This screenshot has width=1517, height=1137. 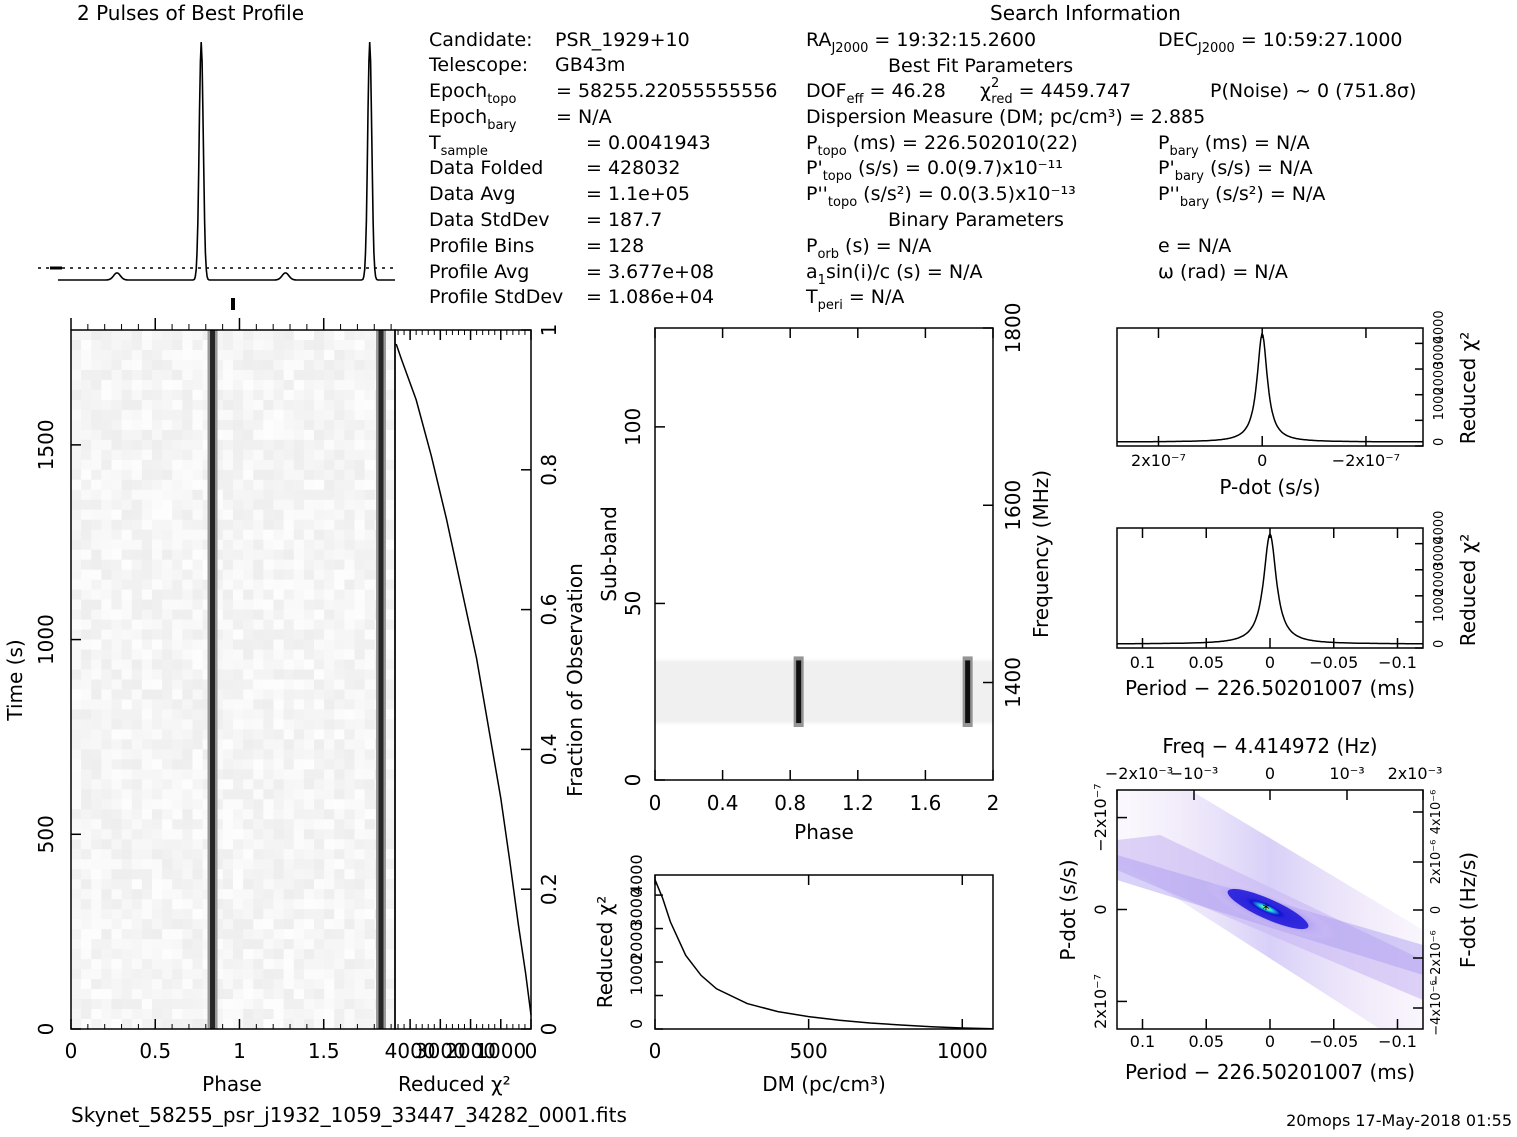 I want to click on dm-label: Dispersion Measure (DM; pc/cm³) = 2.885, so click(x=1005, y=117).